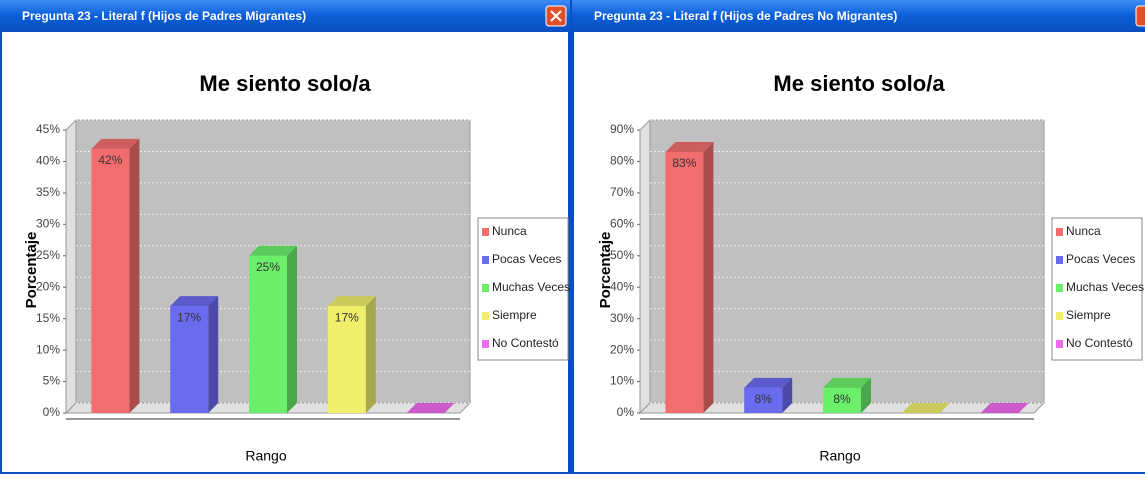  Describe the element at coordinates (48, 129) in the screenshot. I see `y-tick-label: 45%` at that location.